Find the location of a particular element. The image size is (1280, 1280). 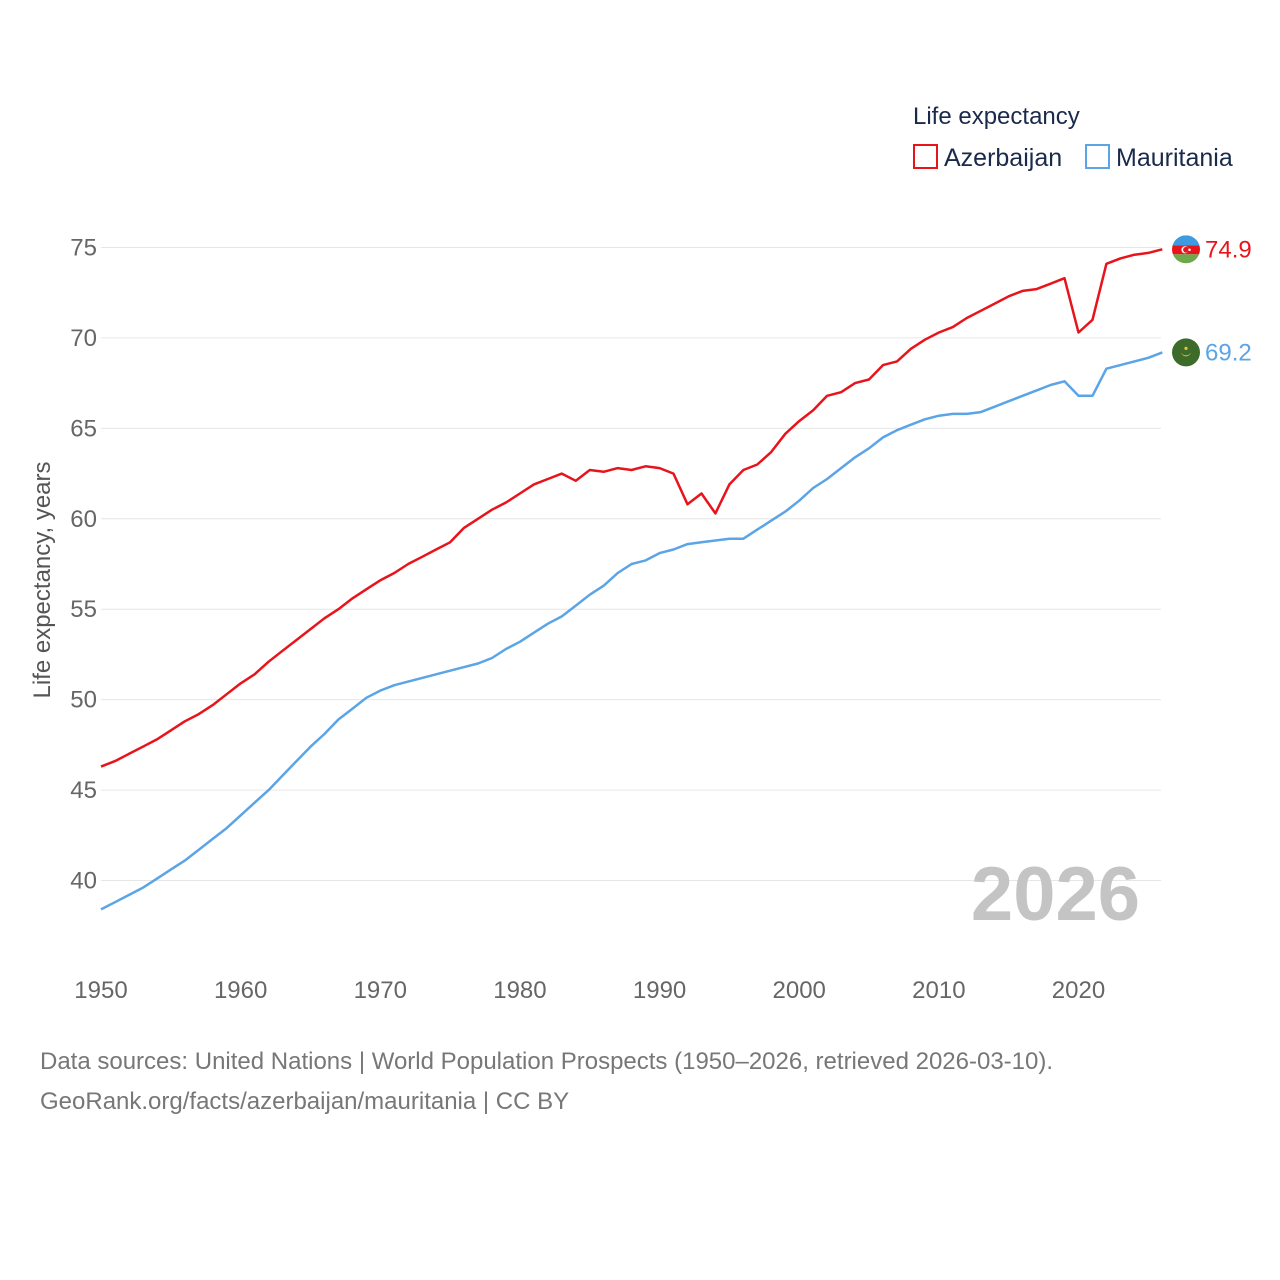

x-tick-label: 1990 is located at coordinates (659, 990).